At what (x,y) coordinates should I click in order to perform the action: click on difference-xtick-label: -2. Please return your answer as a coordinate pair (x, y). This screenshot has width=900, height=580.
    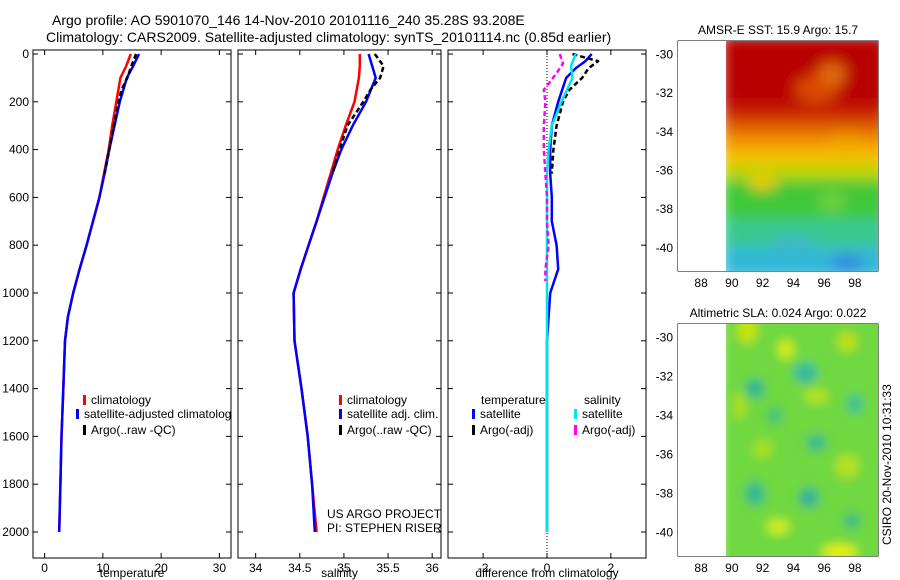
    Looking at the image, I should click on (483, 568).